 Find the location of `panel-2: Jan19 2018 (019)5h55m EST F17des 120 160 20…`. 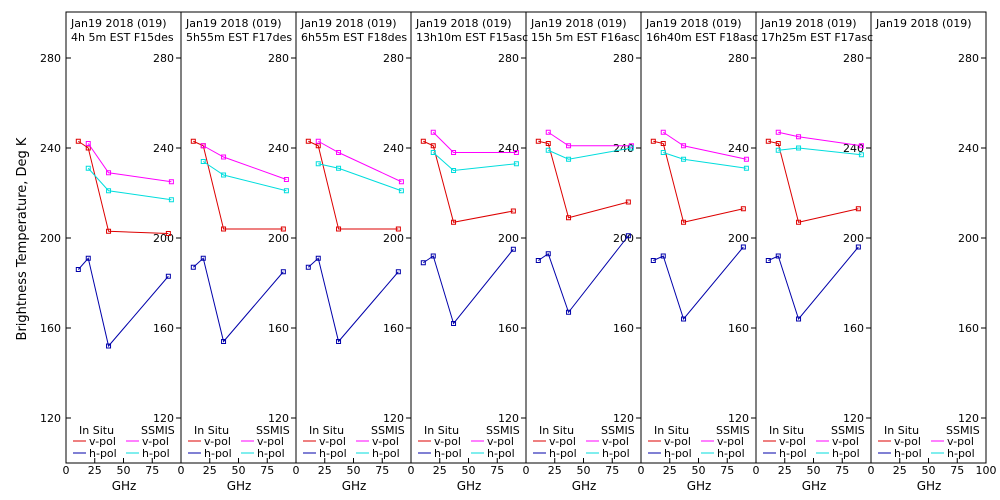

panel-2: Jan19 2018 (019)5h55m EST F17des 120 160 20… is located at coordinates (237, 252).